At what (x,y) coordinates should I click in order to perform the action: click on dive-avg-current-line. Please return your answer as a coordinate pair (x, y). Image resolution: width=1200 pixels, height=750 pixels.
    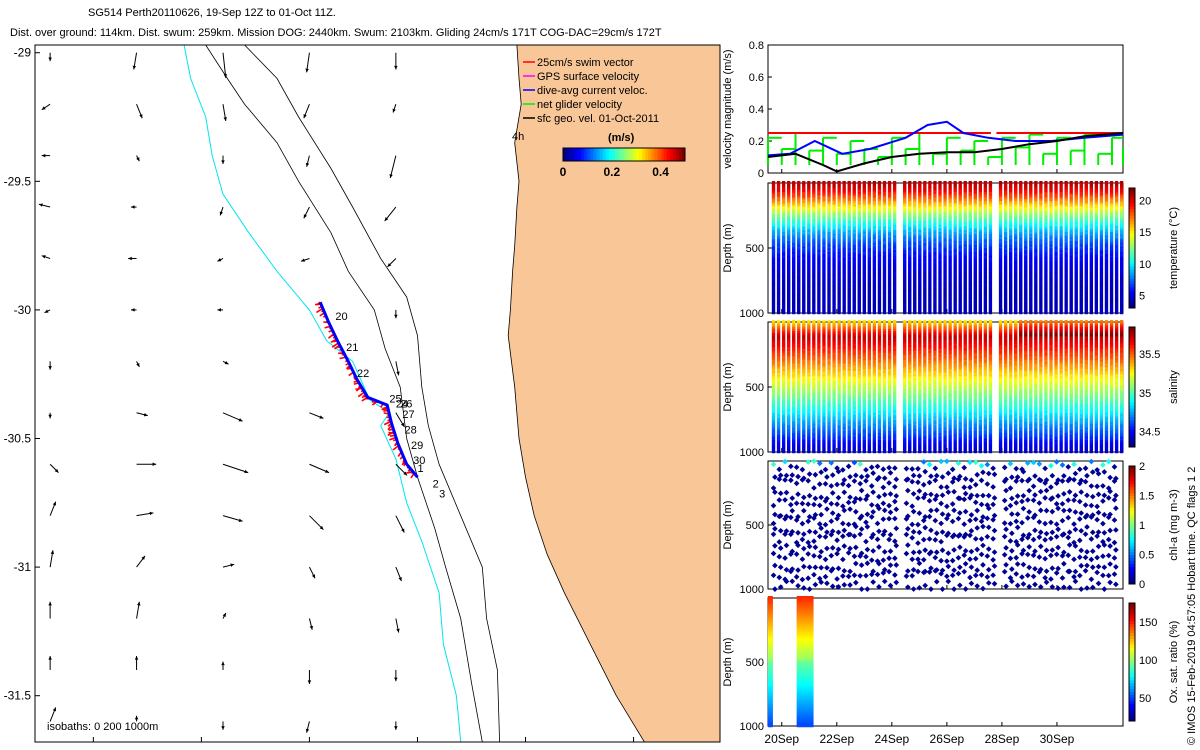
    Looking at the image, I should click on (945, 138).